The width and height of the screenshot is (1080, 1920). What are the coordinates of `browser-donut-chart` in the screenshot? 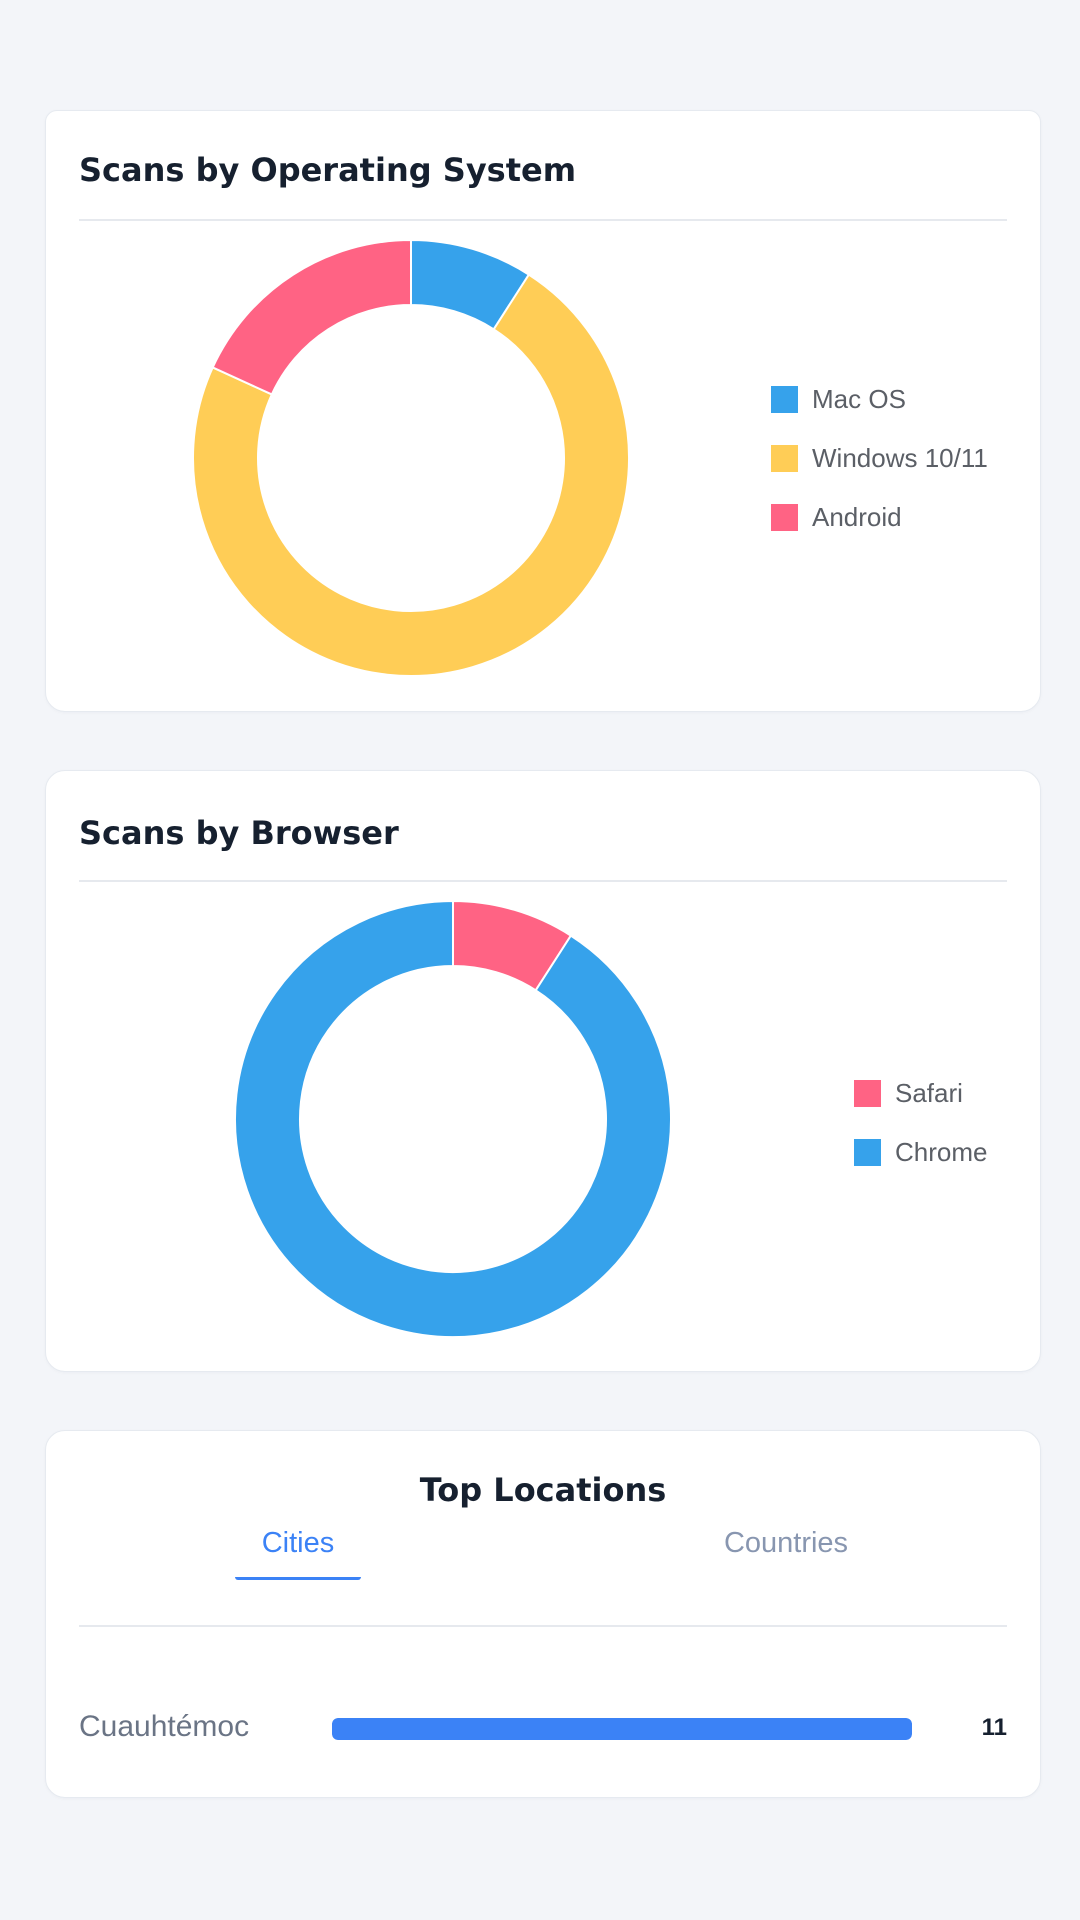 It's located at (453, 1118).